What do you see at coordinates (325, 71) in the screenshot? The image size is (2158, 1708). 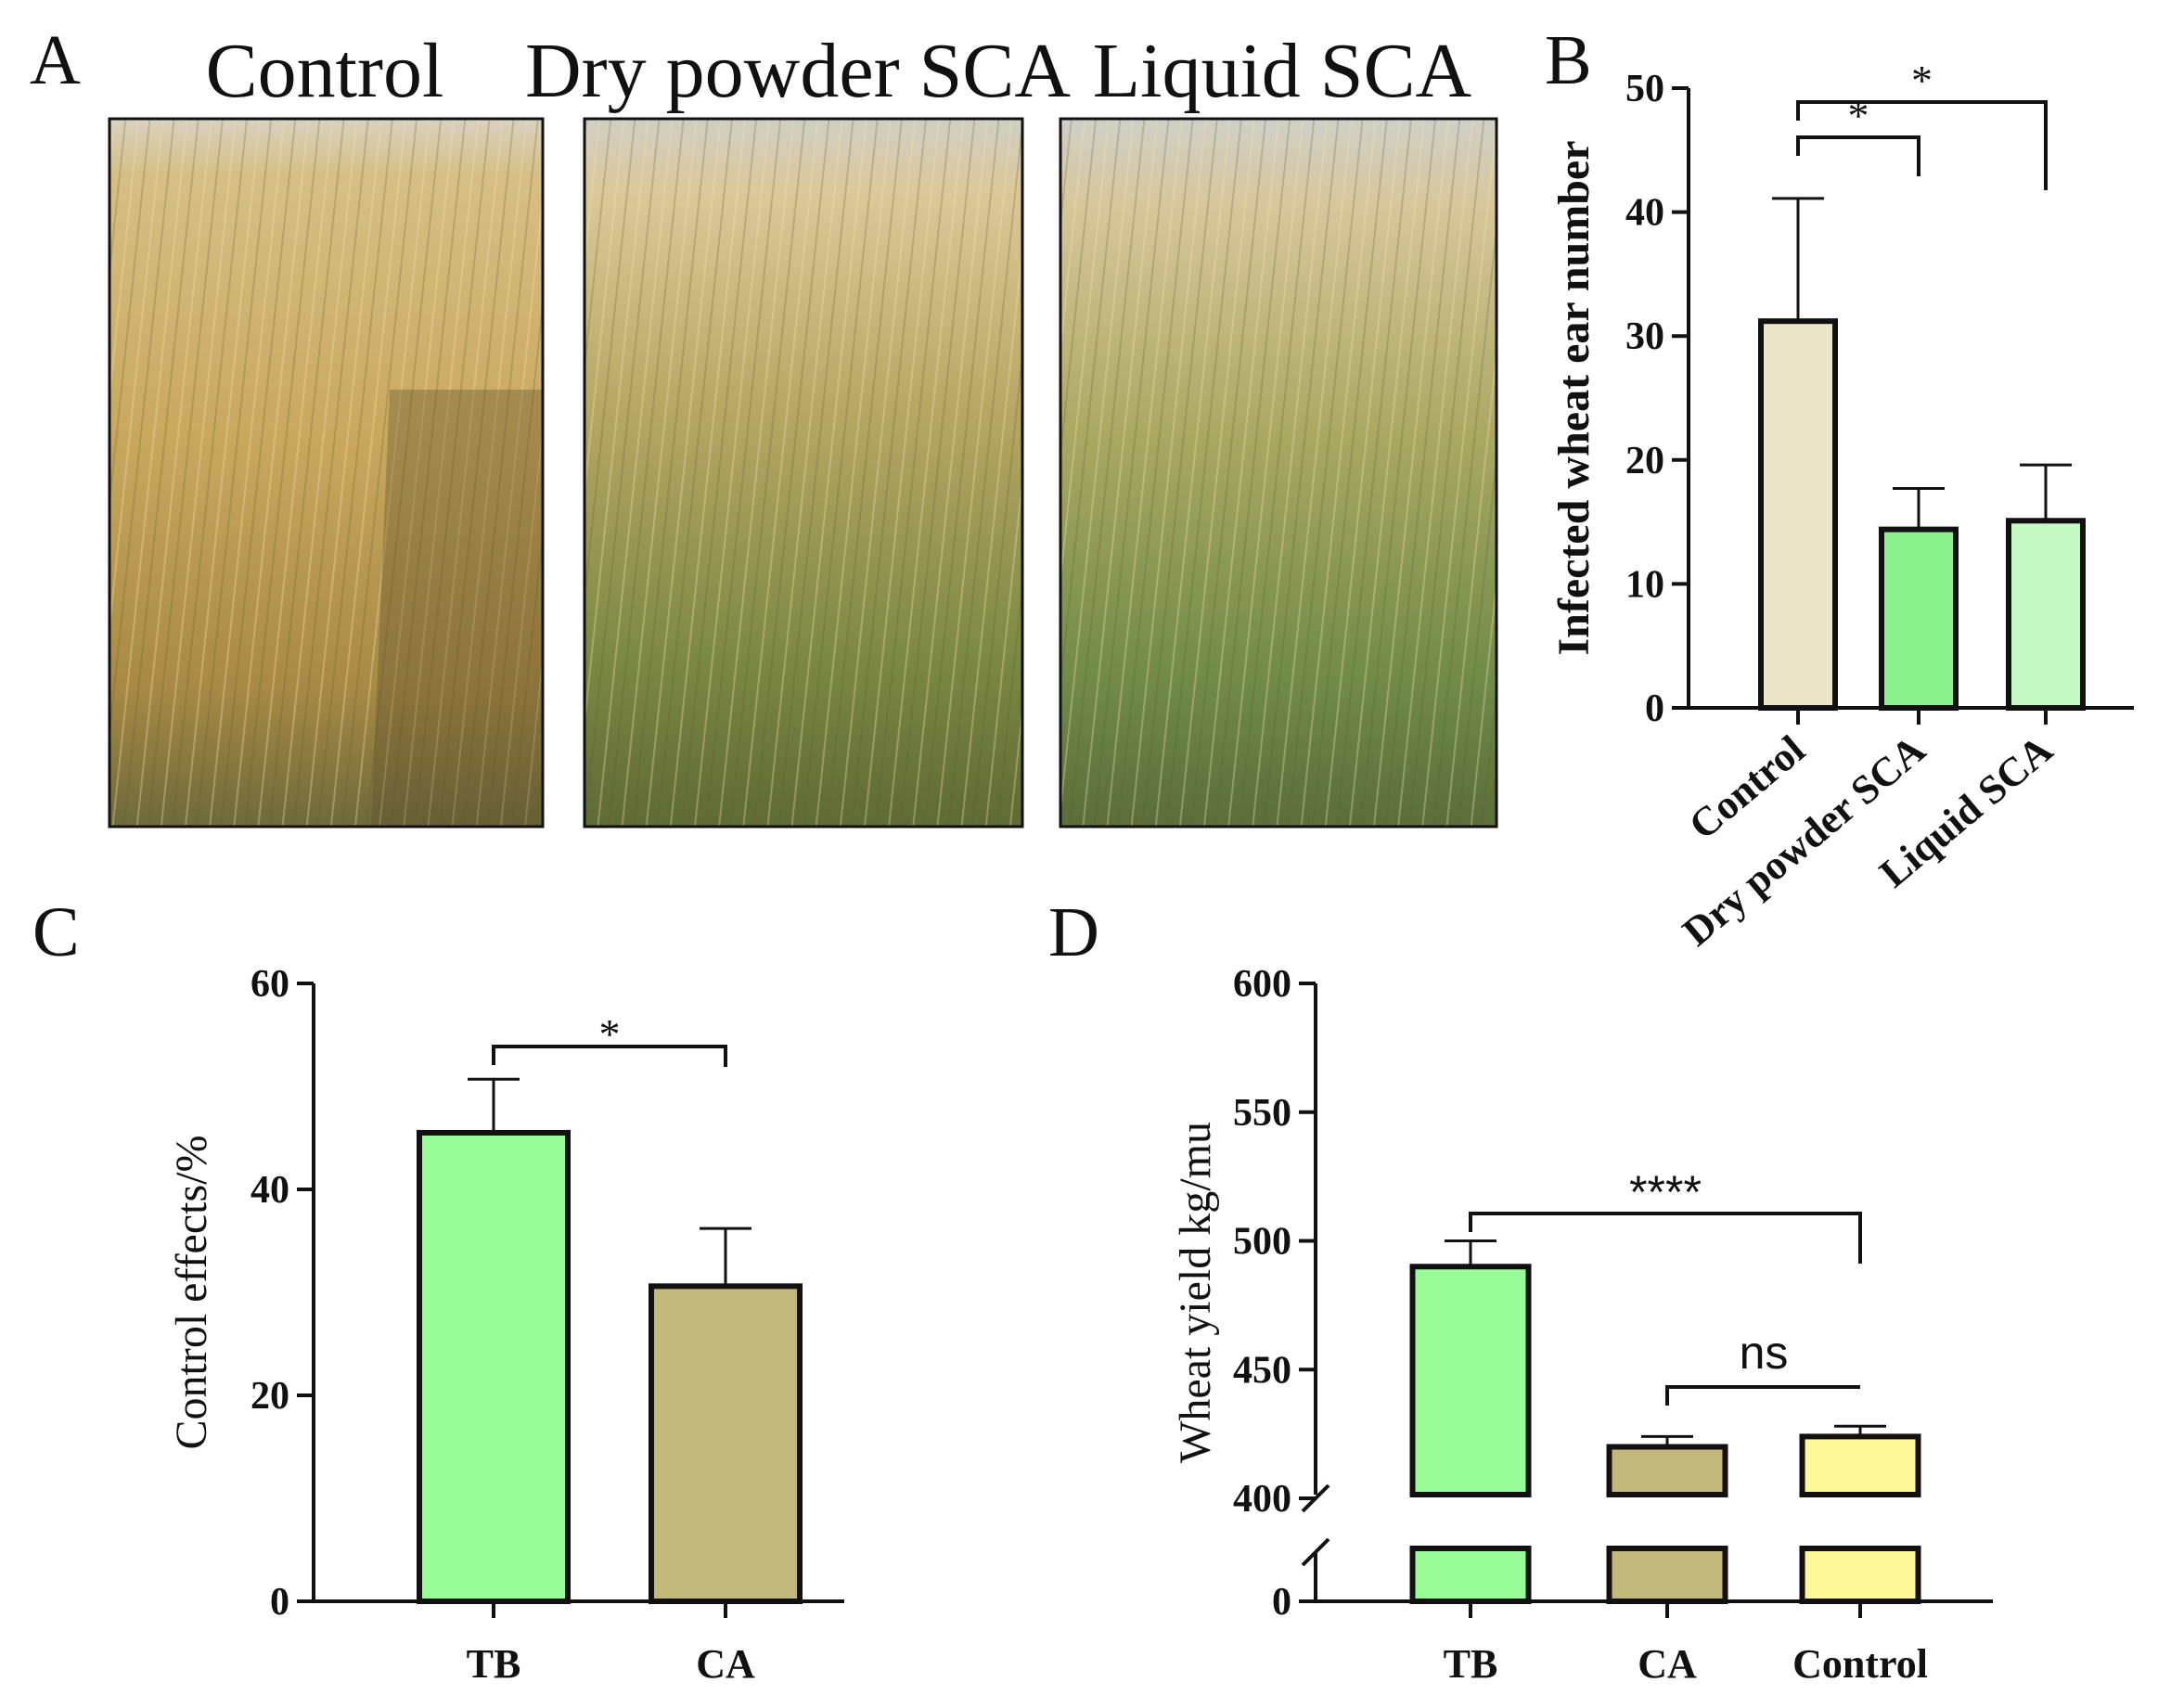 I see `photo-title-control: Control` at bounding box center [325, 71].